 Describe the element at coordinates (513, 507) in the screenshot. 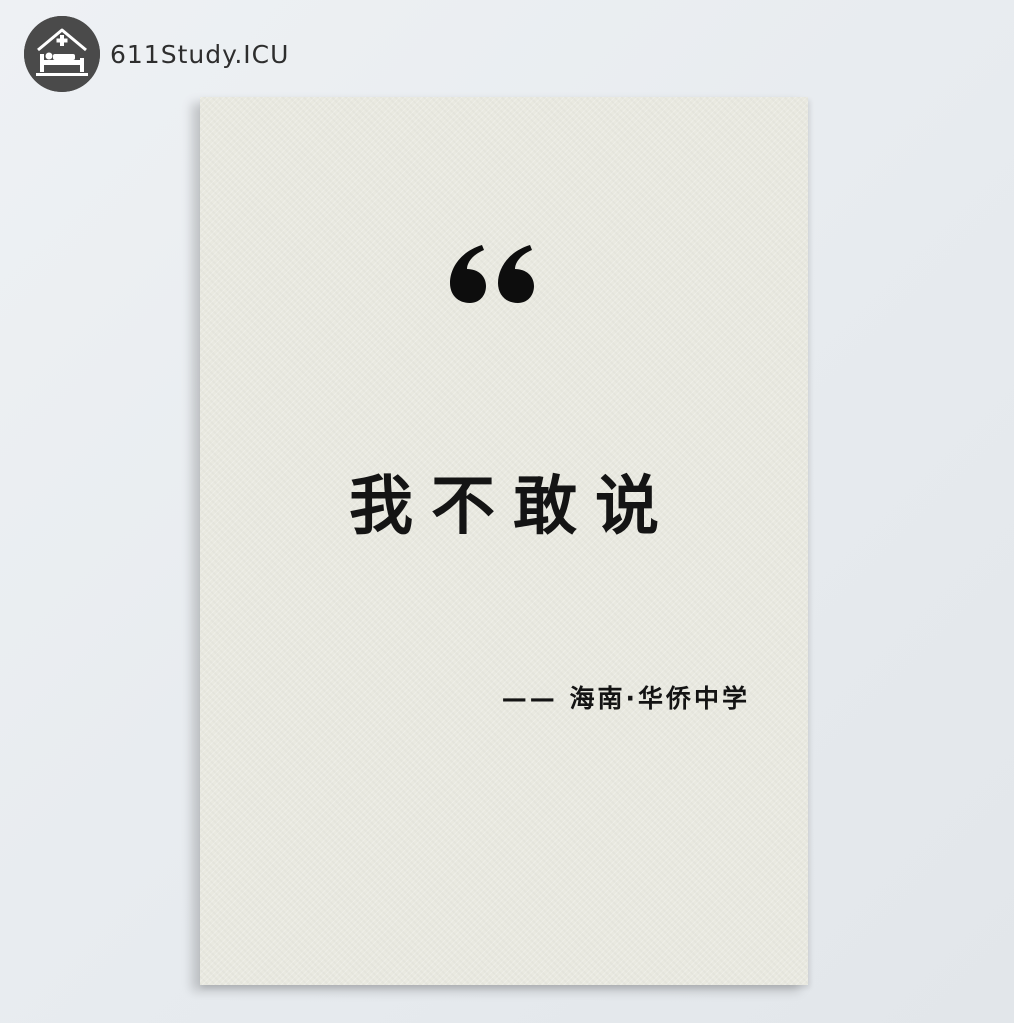

I see `quote-text: 我不敢说` at that location.